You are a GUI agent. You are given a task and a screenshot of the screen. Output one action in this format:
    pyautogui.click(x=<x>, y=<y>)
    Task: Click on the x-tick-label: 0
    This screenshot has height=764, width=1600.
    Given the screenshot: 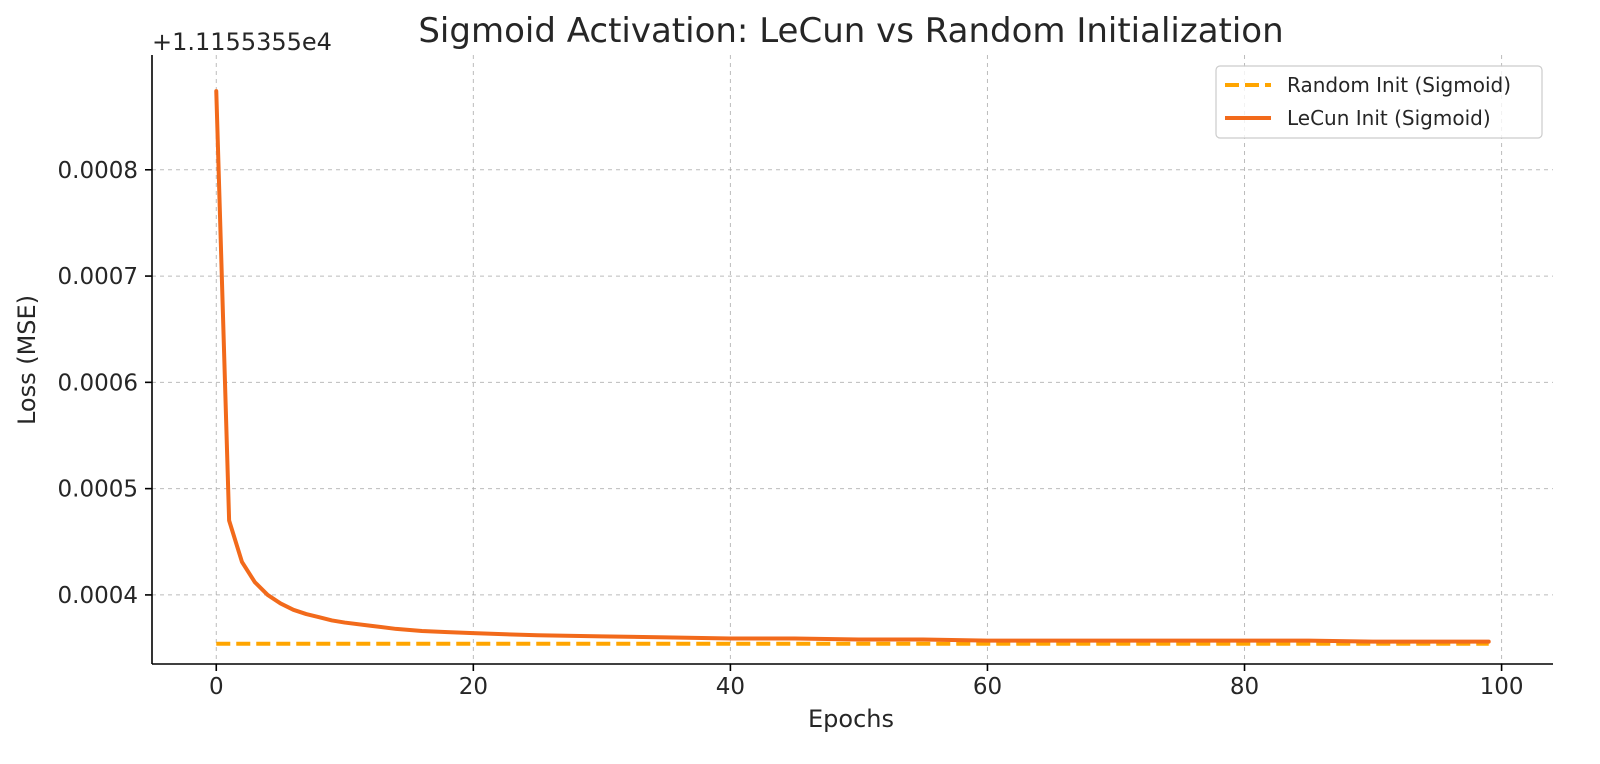 What is the action you would take?
    pyautogui.click(x=216, y=687)
    